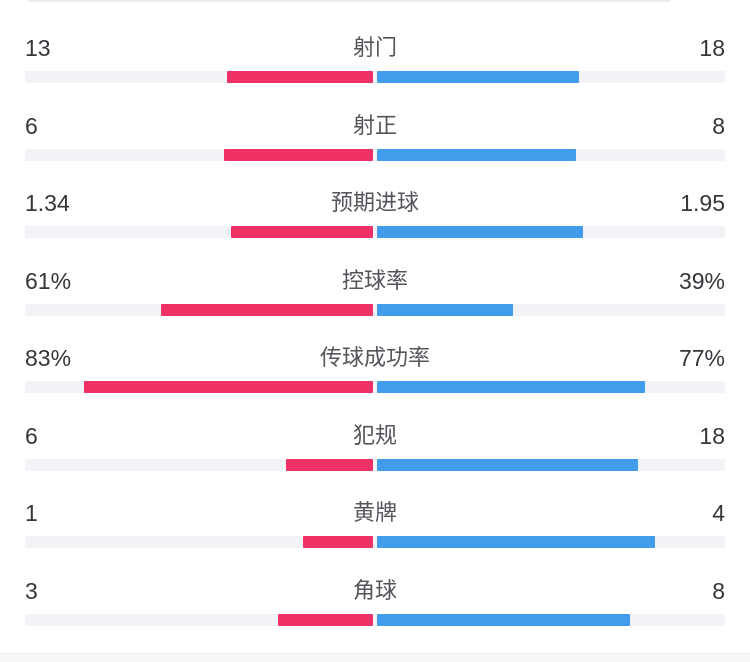 This screenshot has width=750, height=662. I want to click on stat-row-possession: 61% 控球率 39%, so click(375, 305).